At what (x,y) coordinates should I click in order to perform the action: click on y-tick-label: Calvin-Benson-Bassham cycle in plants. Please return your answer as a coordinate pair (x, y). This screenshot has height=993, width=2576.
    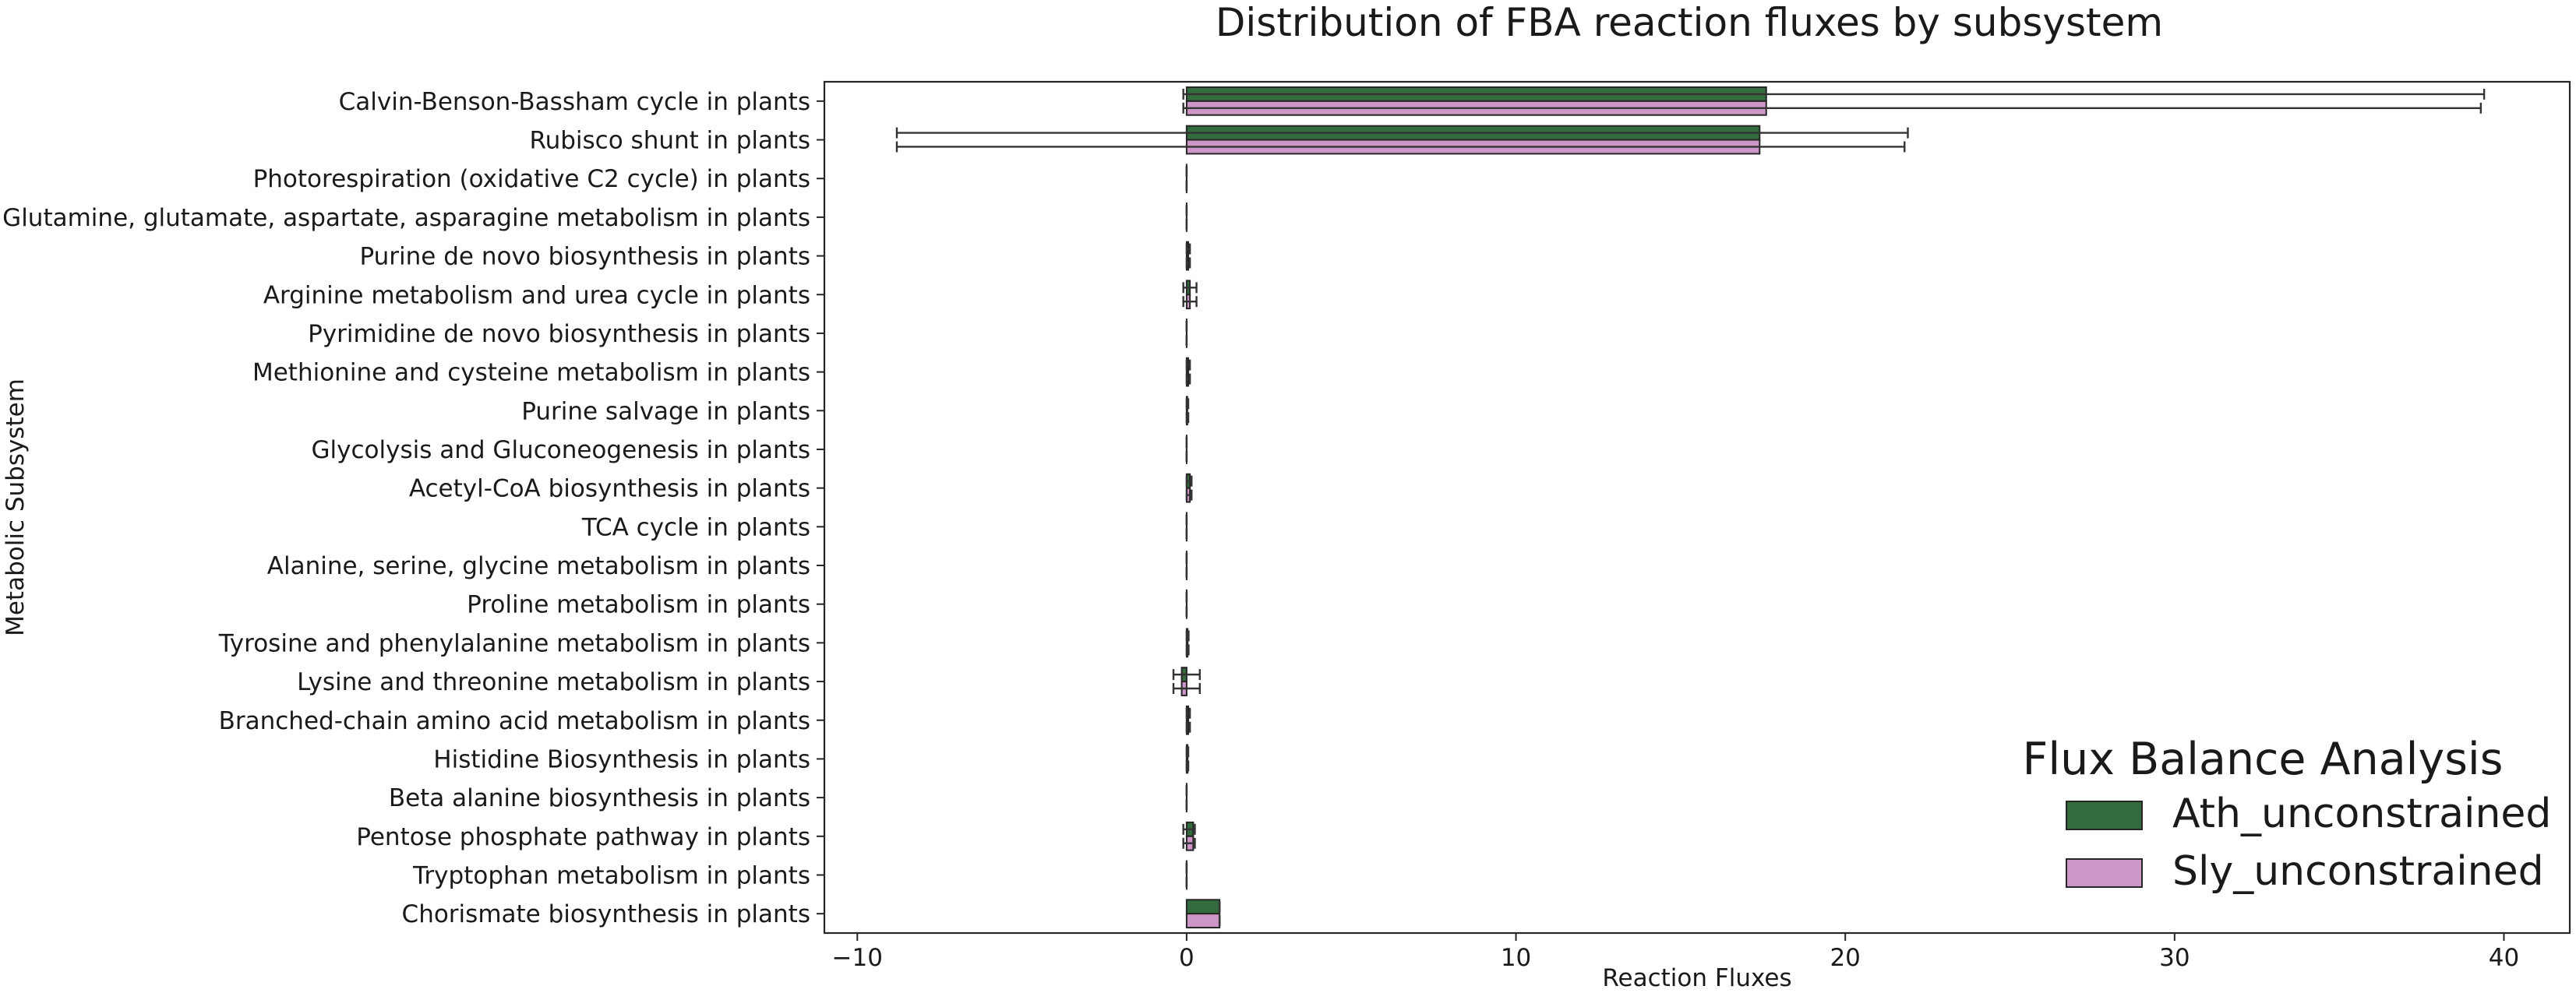
    Looking at the image, I should click on (574, 102).